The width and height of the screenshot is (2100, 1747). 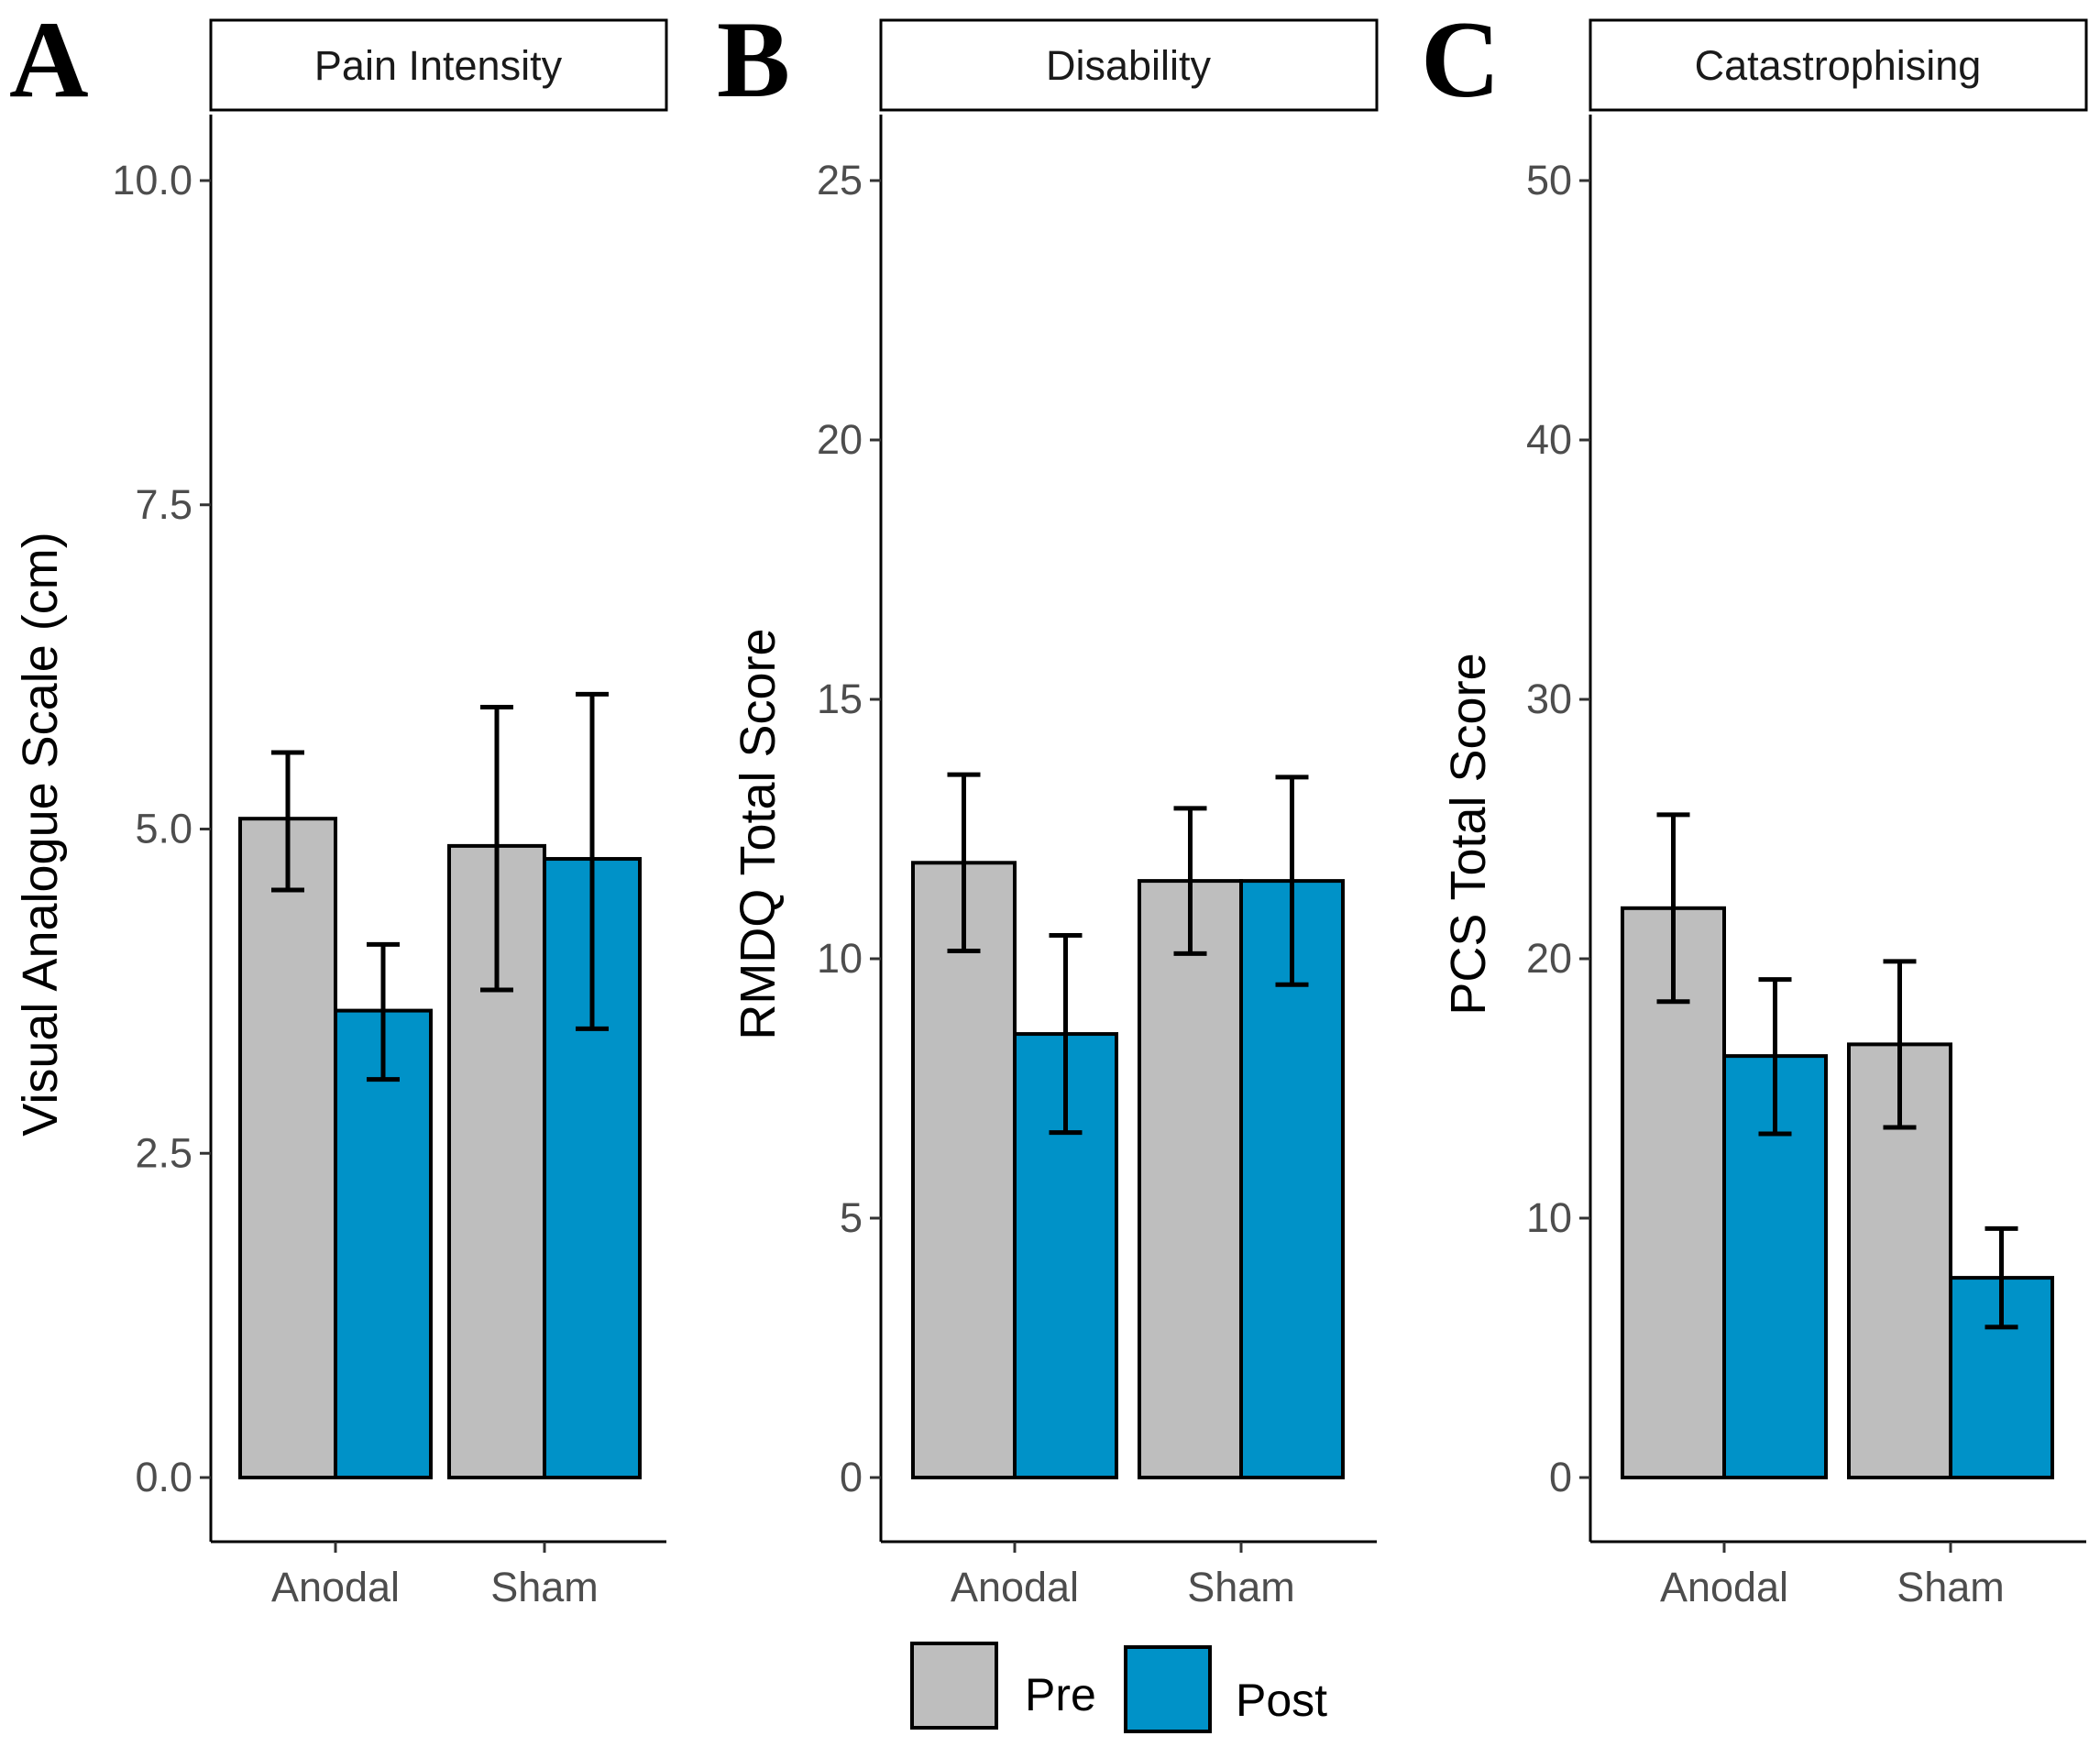 I want to click on y-tick-label: 5.0, so click(x=163, y=829).